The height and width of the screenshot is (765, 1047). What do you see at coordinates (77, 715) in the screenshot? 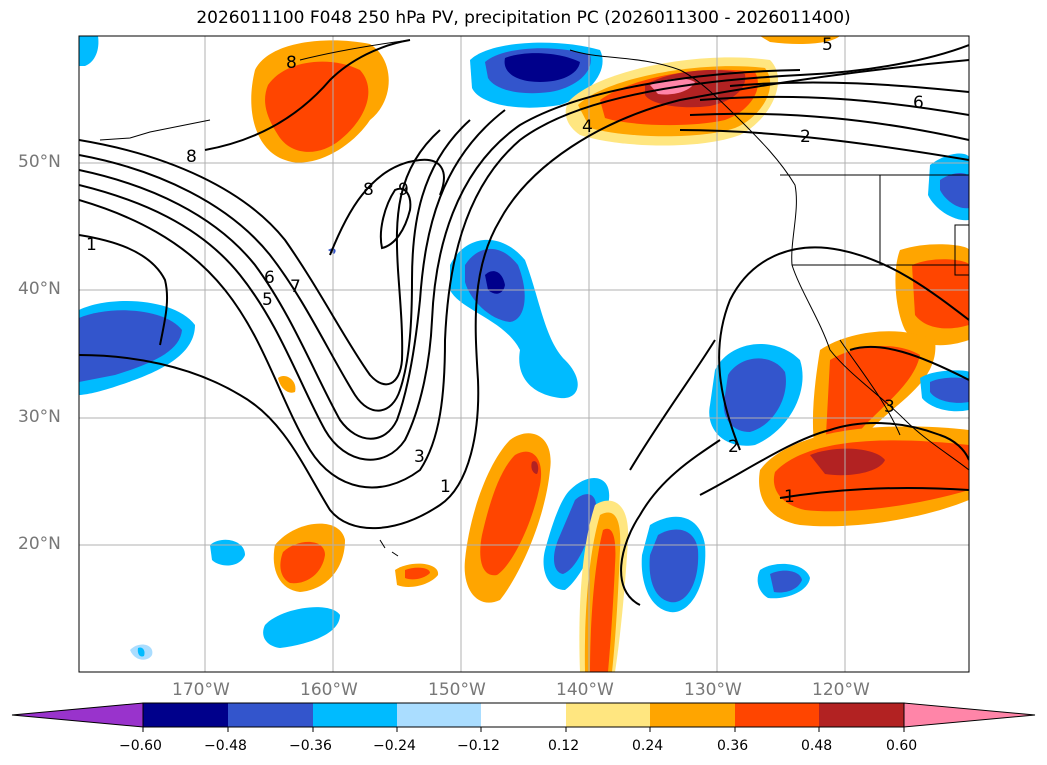
I see `colorbar-extend-low` at bounding box center [77, 715].